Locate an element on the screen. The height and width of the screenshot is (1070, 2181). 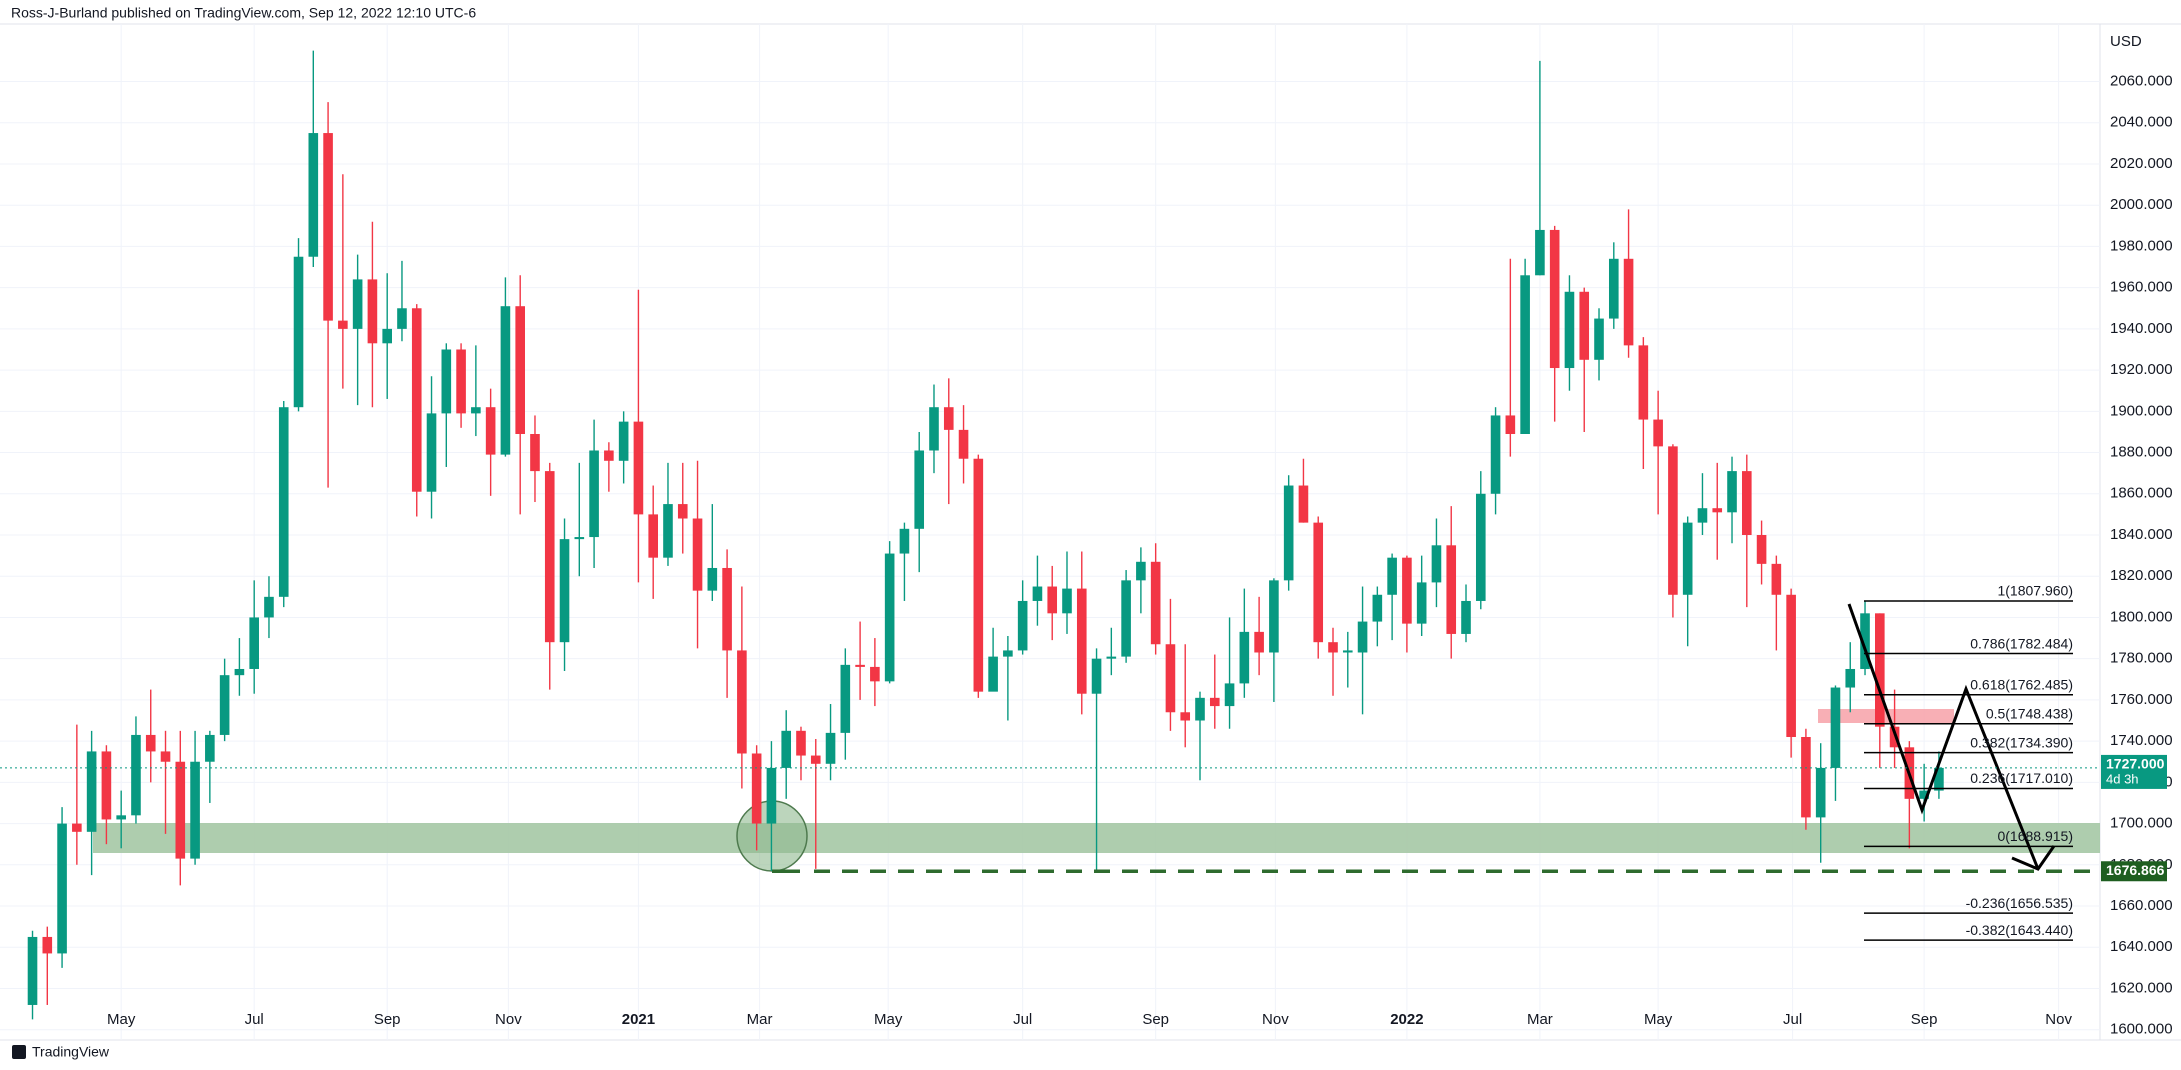
y-tick-label: 1920.000 is located at coordinates (2141, 369).